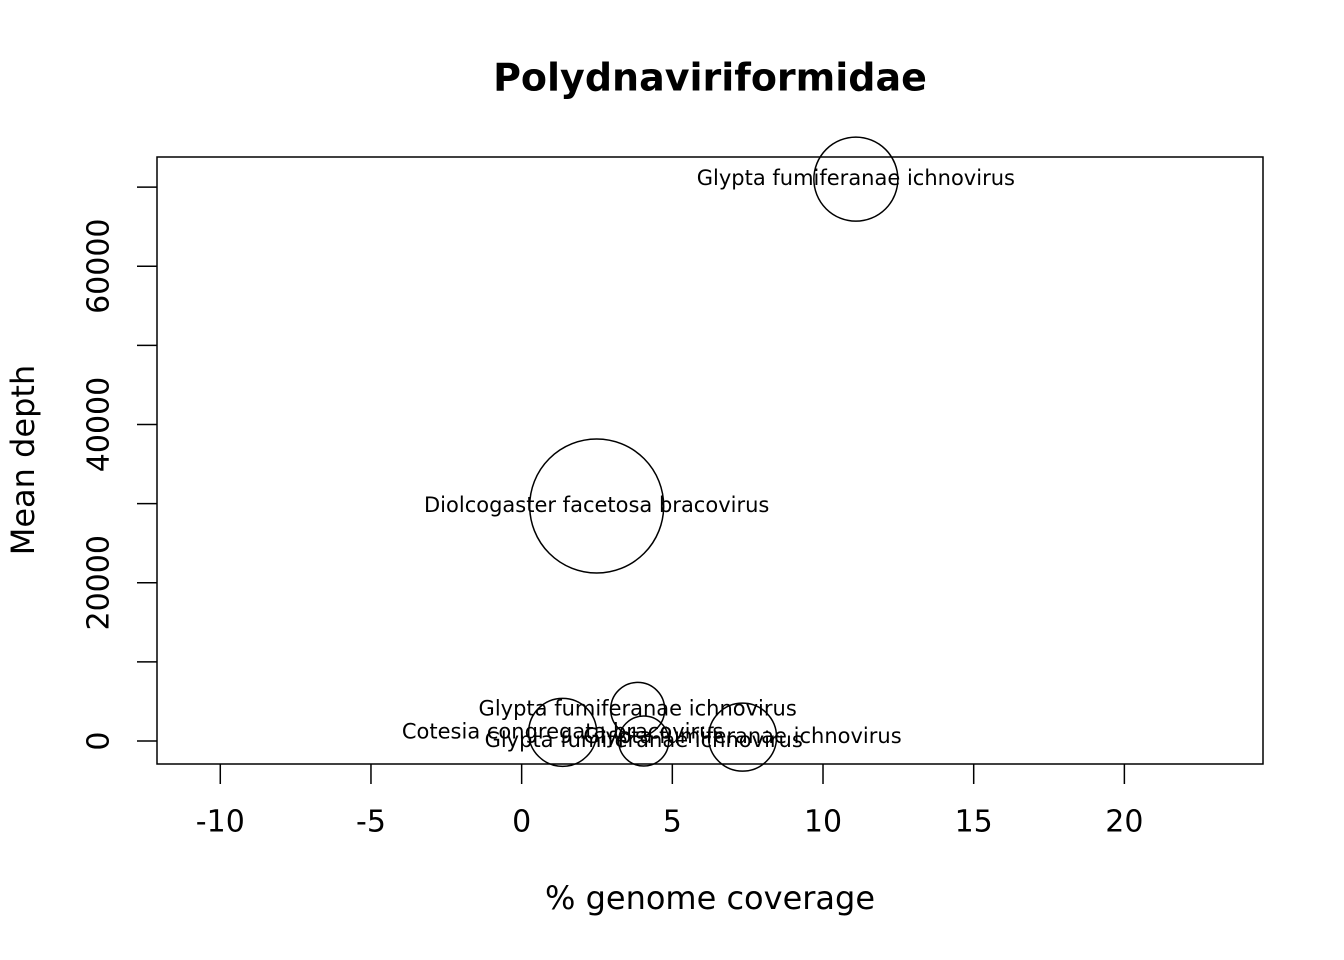  What do you see at coordinates (710, 898) in the screenshot?
I see `x-axis-label: % genome coverage` at bounding box center [710, 898].